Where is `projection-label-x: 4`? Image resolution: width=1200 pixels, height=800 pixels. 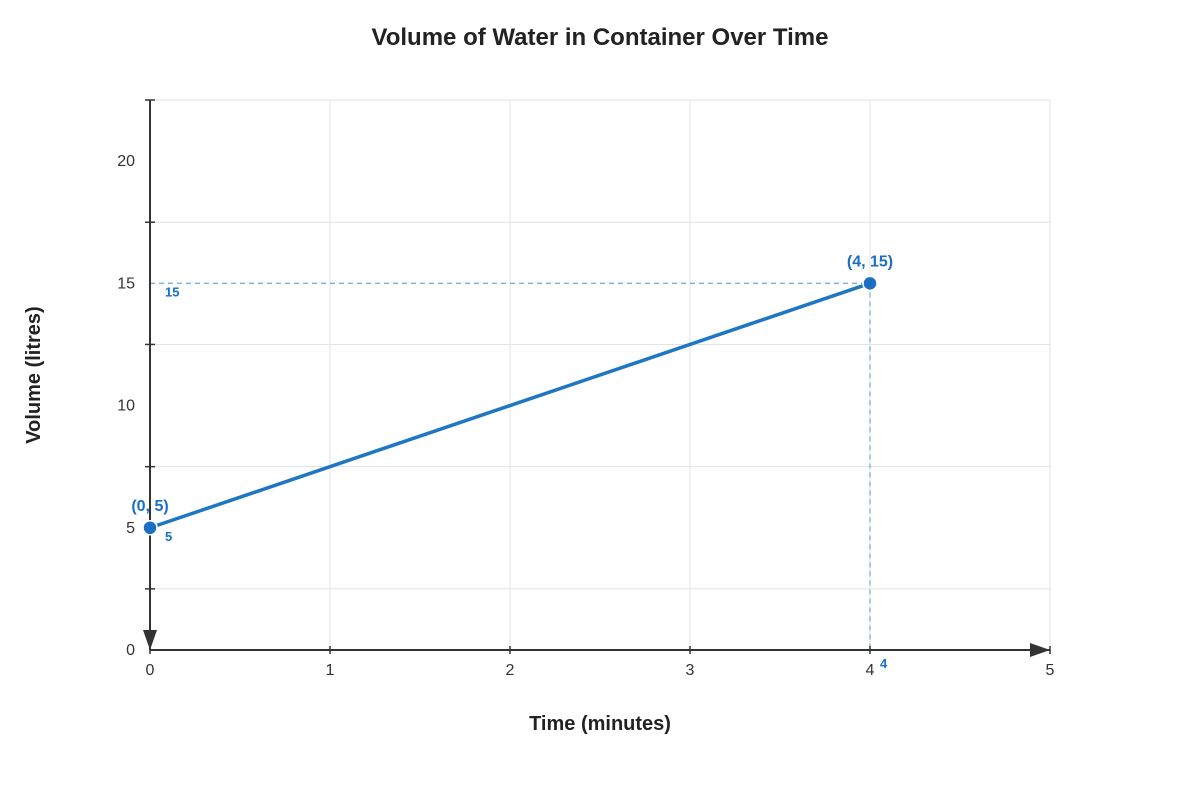
projection-label-x: 4 is located at coordinates (884, 663).